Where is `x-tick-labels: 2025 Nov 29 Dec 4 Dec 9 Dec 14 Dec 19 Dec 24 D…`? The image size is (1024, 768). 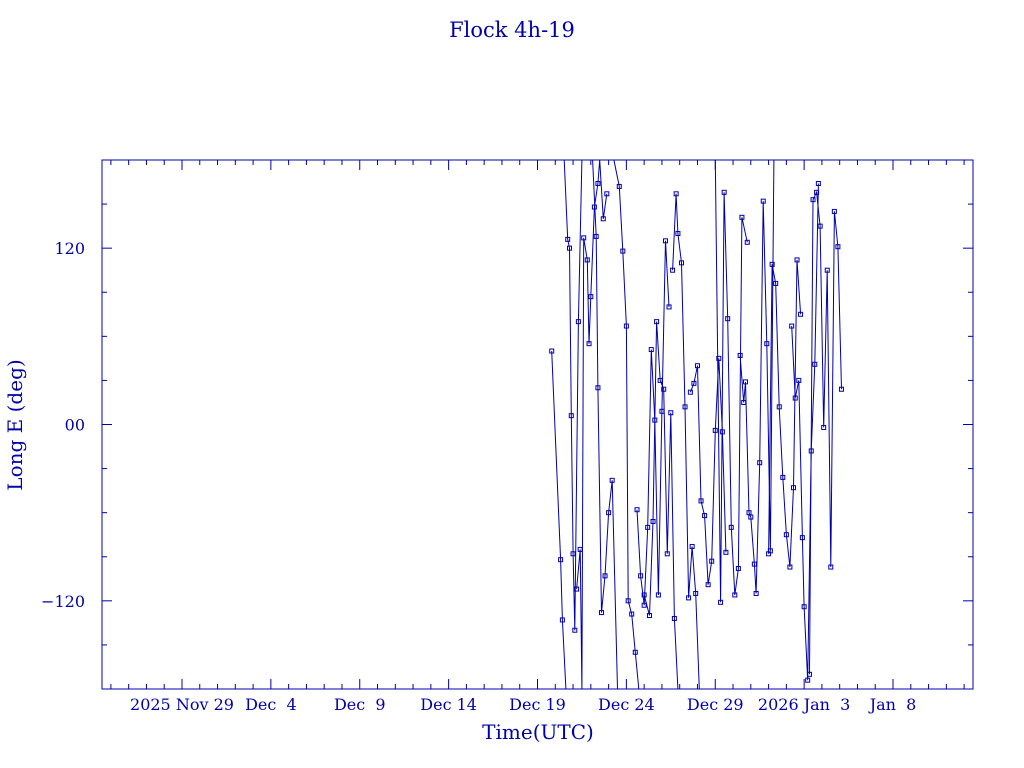
x-tick-labels: 2025 Nov 29 Dec 4 Dec 9 Dec 14 Dec 19 Dec 24 D… is located at coordinates (523, 704).